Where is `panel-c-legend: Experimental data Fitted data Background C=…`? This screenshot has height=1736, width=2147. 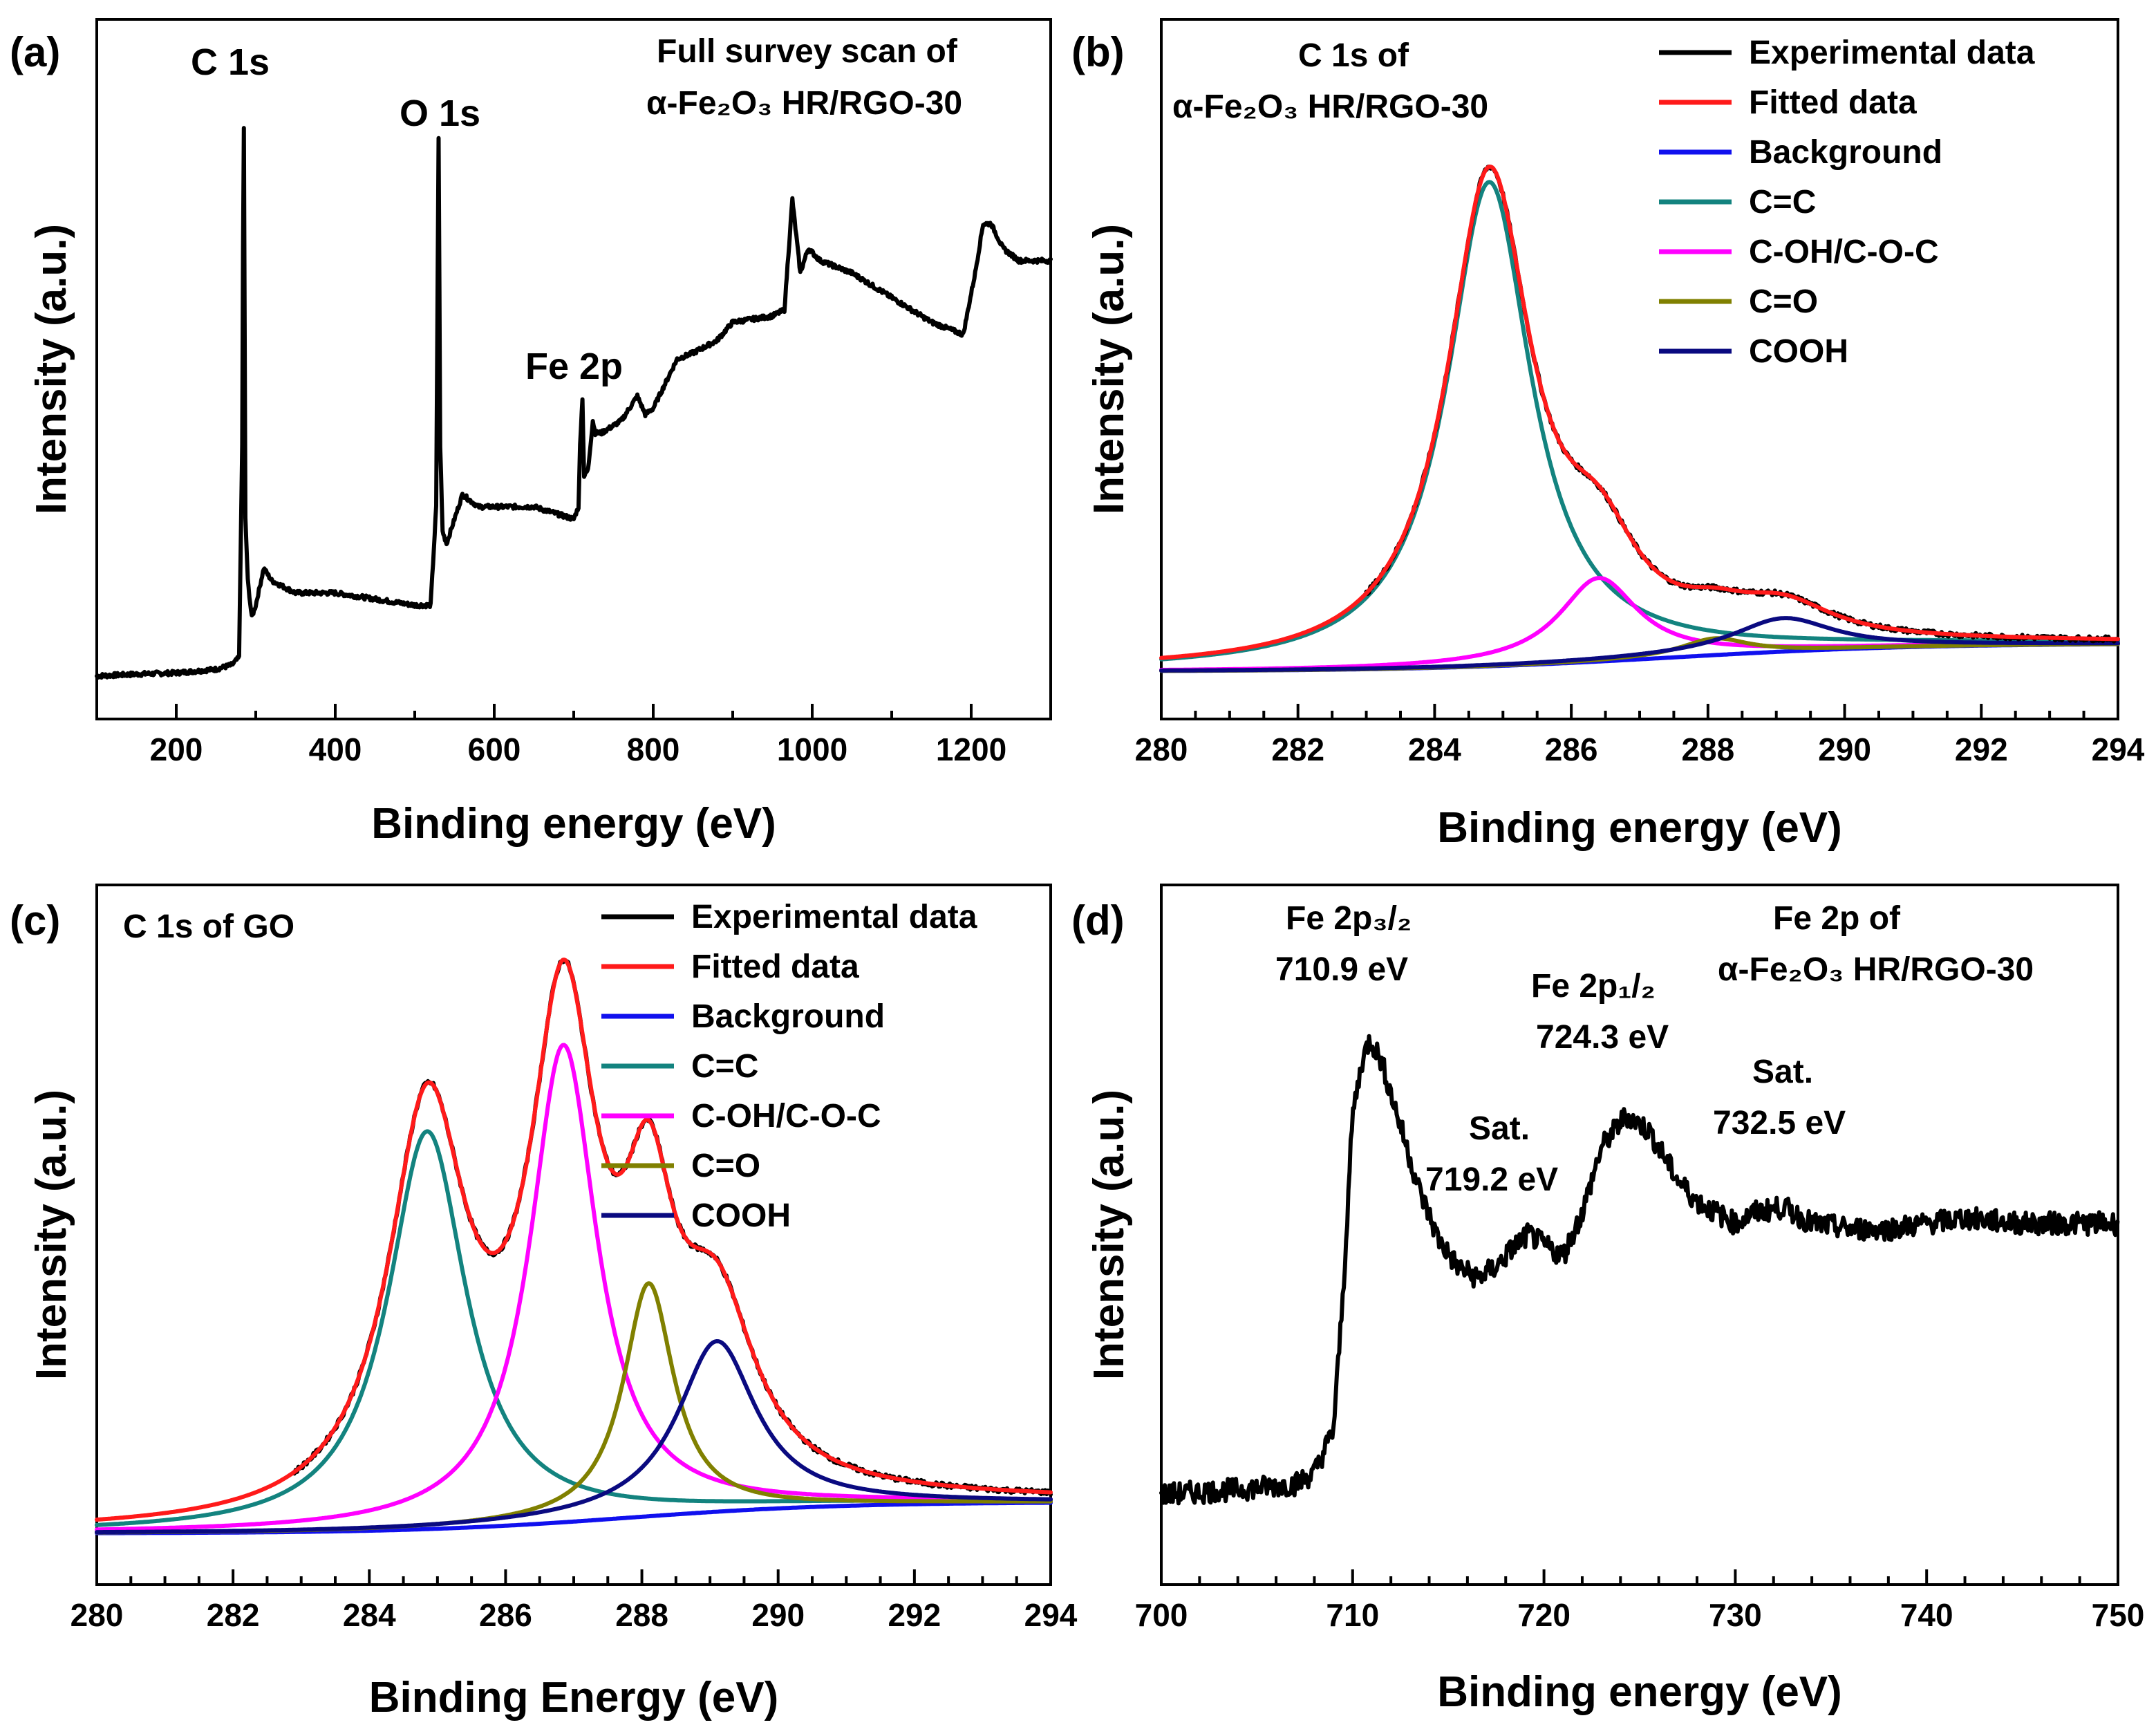
panel-c-legend: Experimental data Fitted data Background C=… is located at coordinates (789, 1066).